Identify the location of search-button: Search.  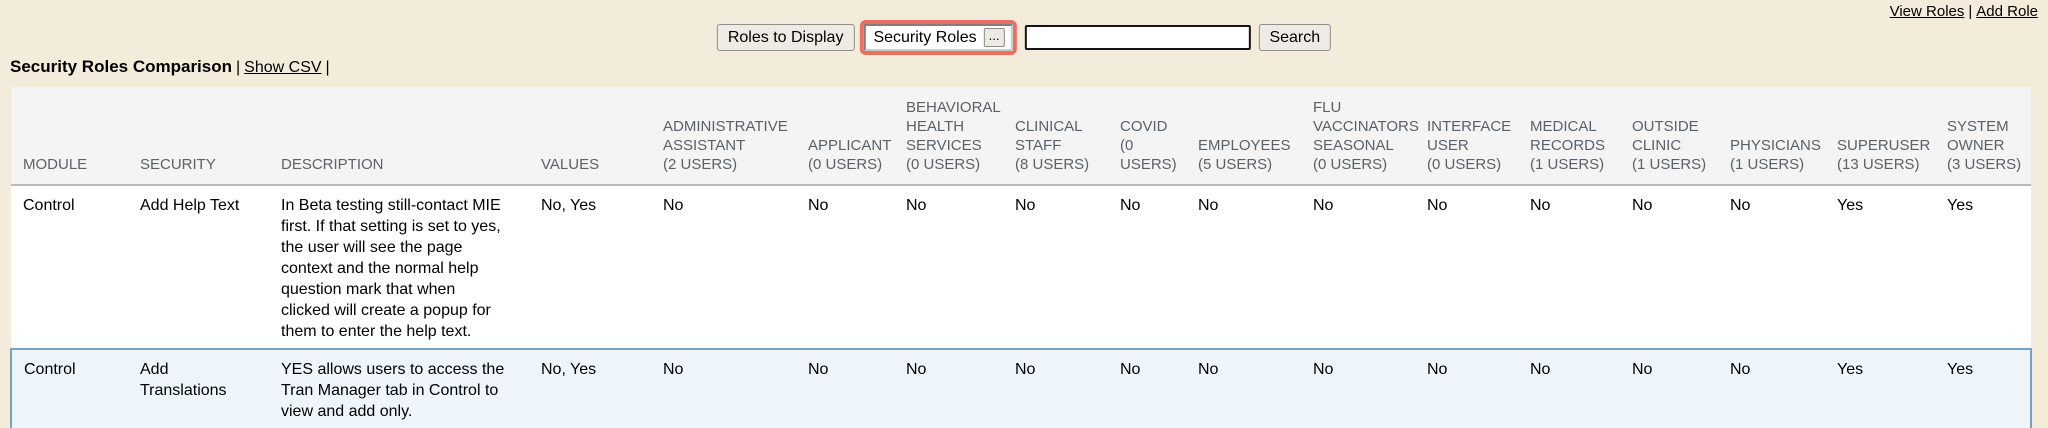
(1295, 37).